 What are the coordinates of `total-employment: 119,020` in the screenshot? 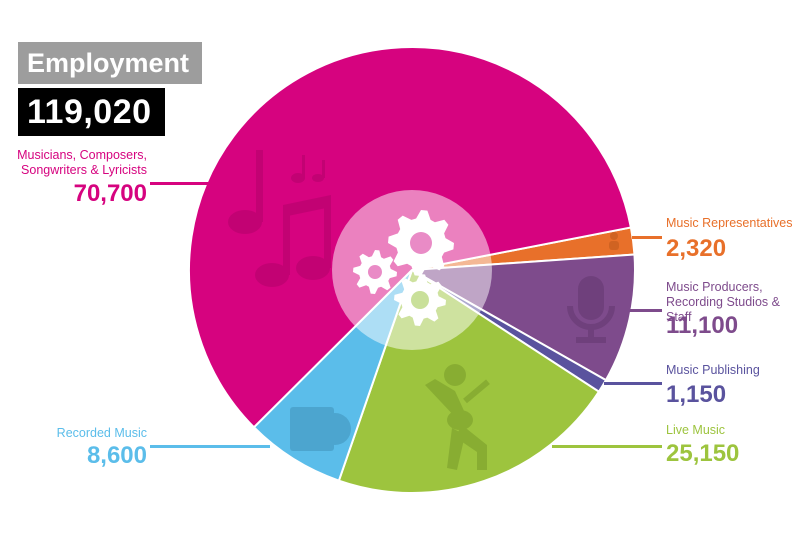 It's located at (91, 112).